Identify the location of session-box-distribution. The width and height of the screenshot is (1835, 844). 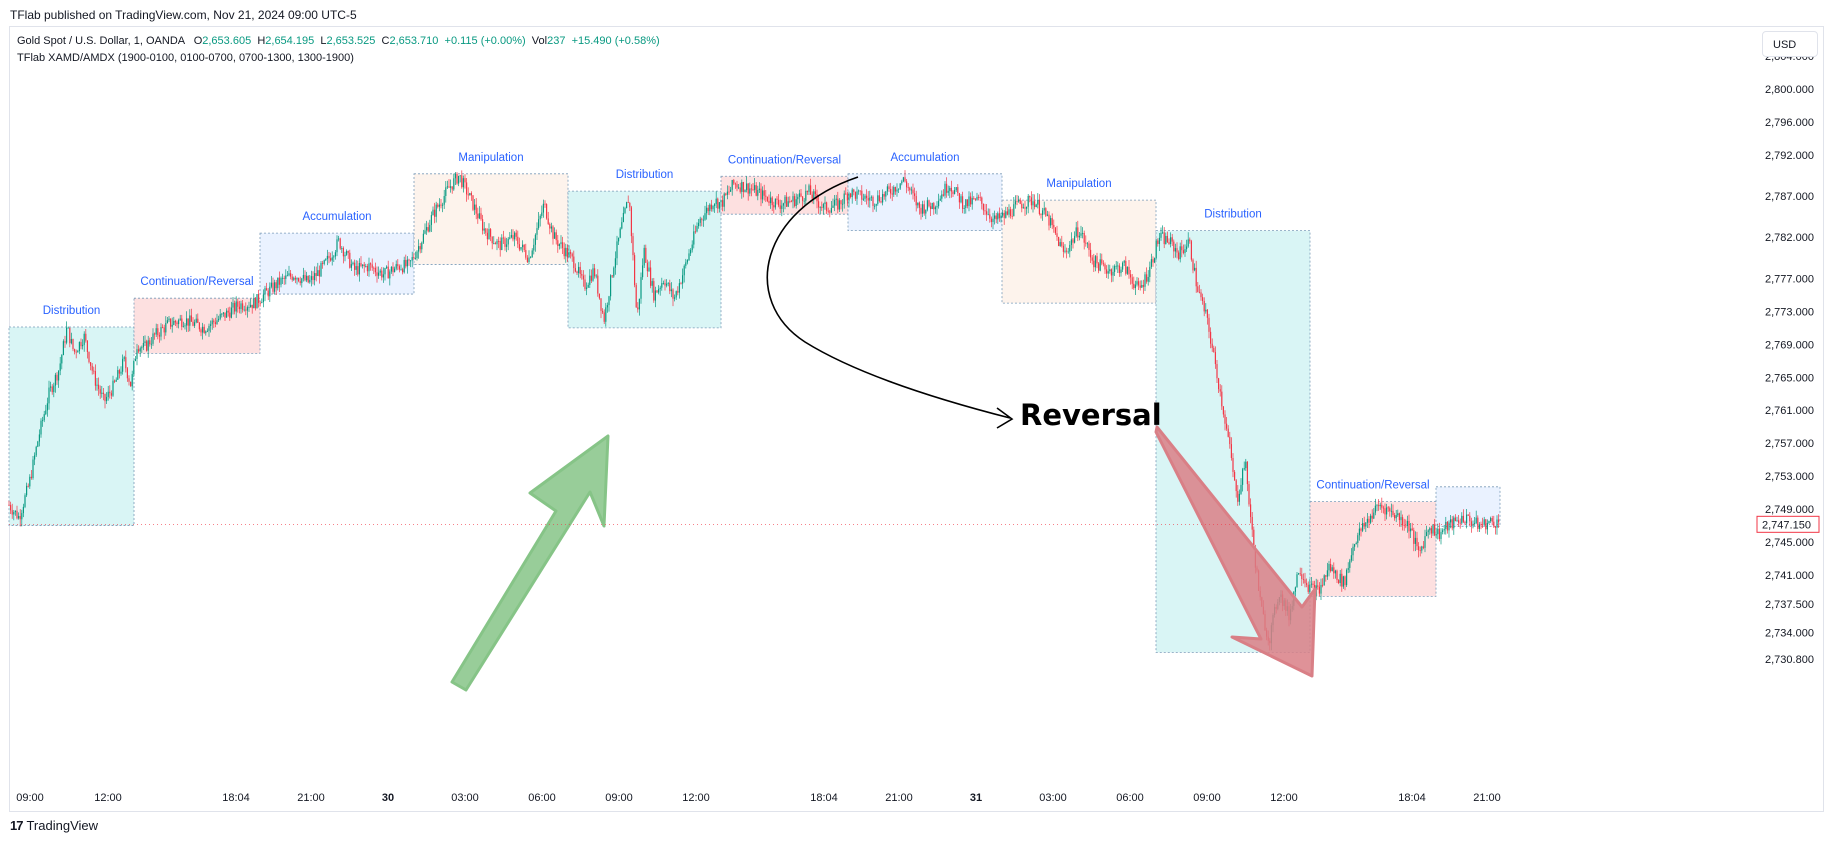
(71, 426).